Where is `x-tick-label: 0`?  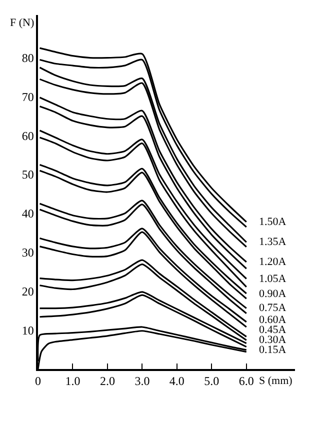
x-tick-label: 0 is located at coordinates (38, 381).